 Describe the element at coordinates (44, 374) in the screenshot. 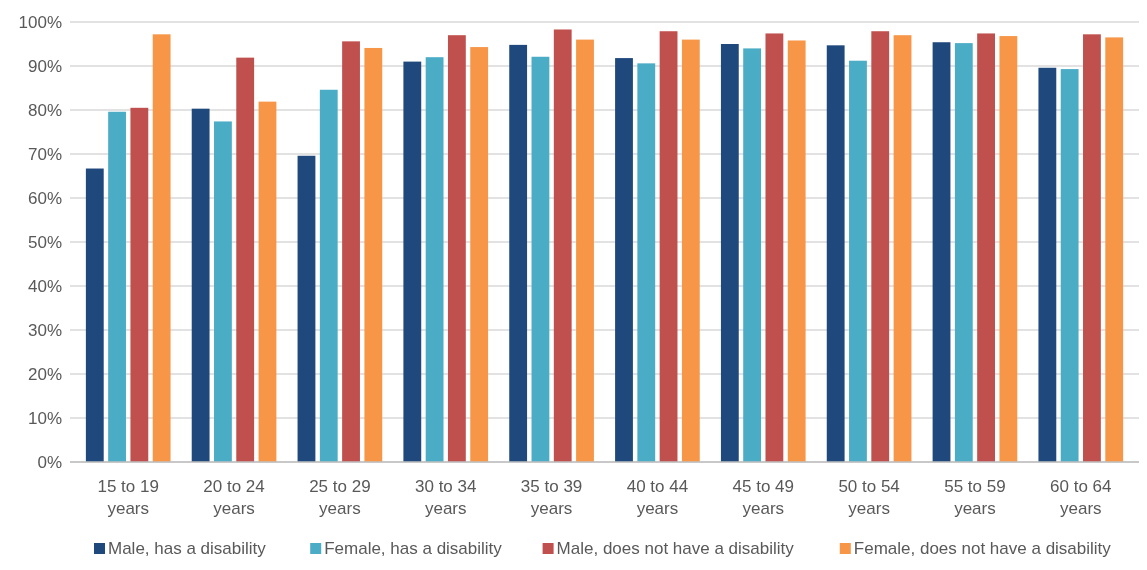

I see `y-tick-label: 20%` at that location.